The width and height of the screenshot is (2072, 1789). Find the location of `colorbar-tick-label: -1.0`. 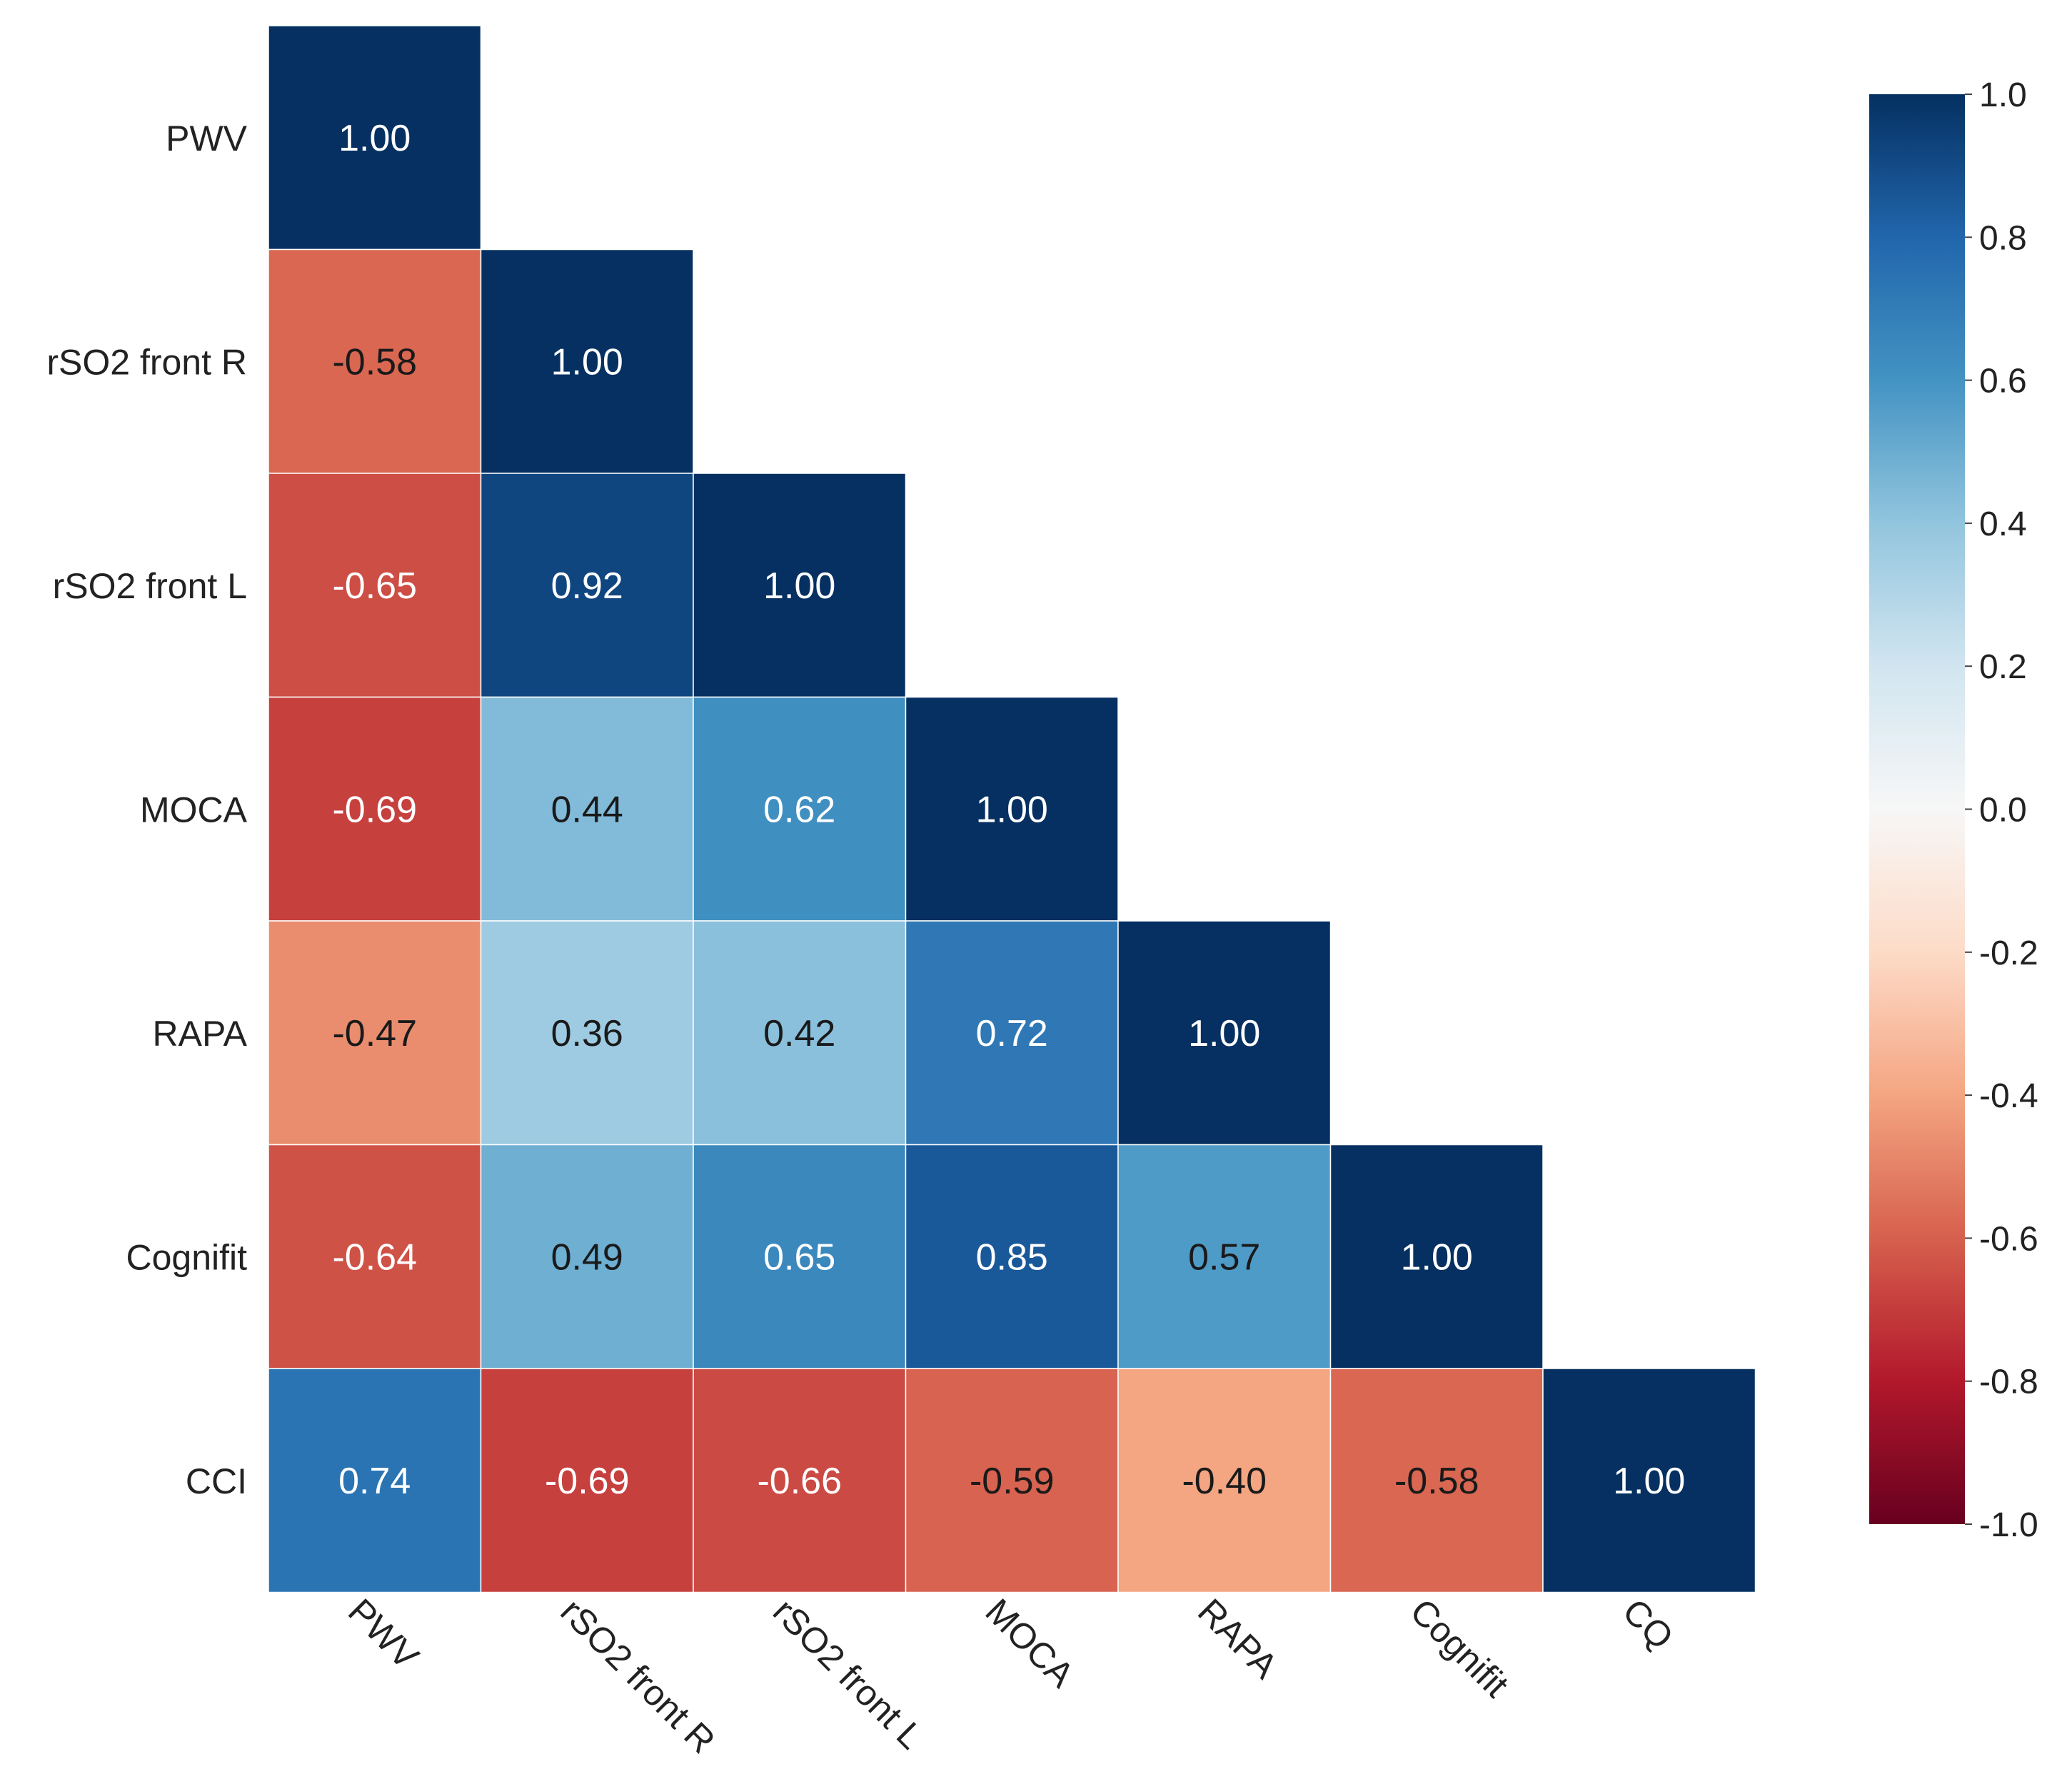

colorbar-tick-label: -1.0 is located at coordinates (2008, 1525).